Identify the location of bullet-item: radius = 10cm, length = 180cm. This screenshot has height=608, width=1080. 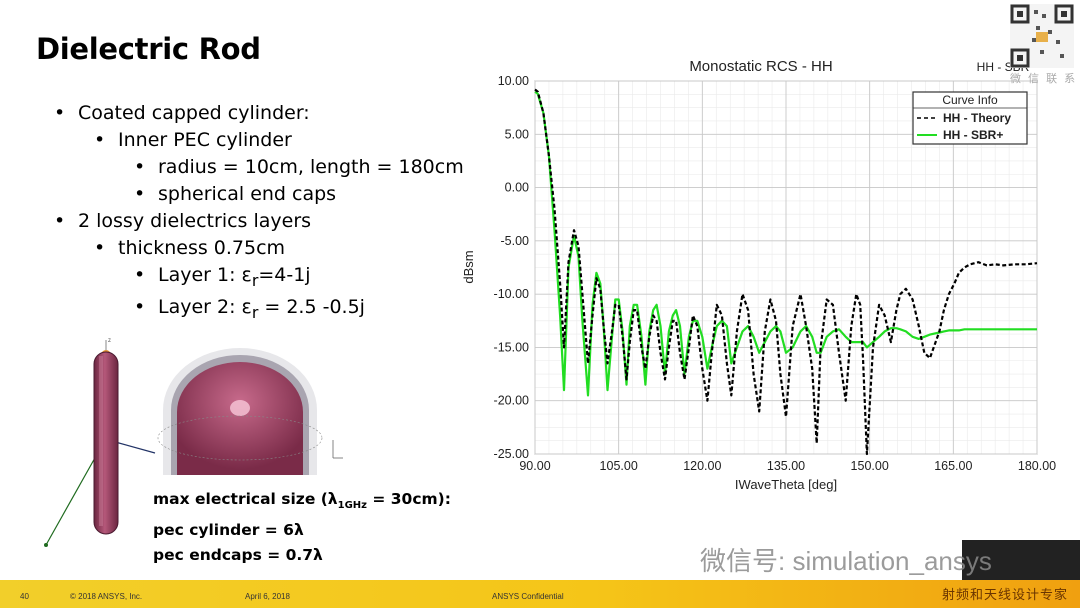
(303, 167).